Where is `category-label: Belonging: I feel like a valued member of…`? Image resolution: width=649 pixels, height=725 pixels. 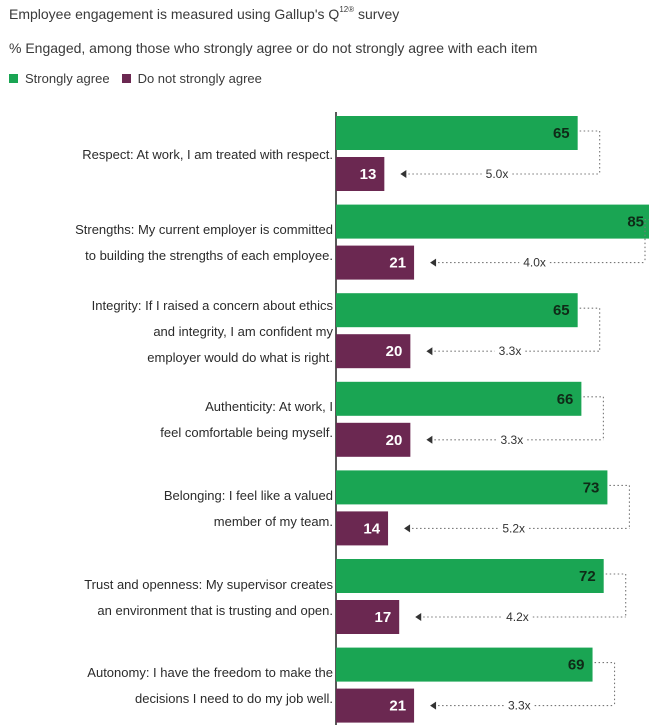 category-label: Belonging: I feel like a valued member of… is located at coordinates (248, 509).